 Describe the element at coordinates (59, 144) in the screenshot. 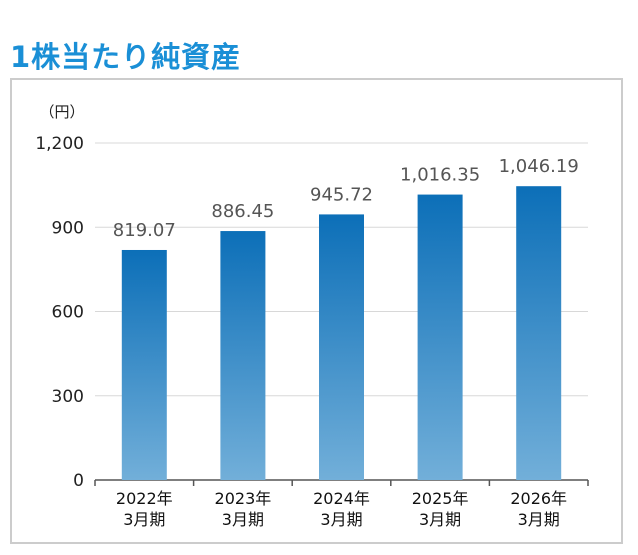

I see `y-tick-label: 1,200` at that location.